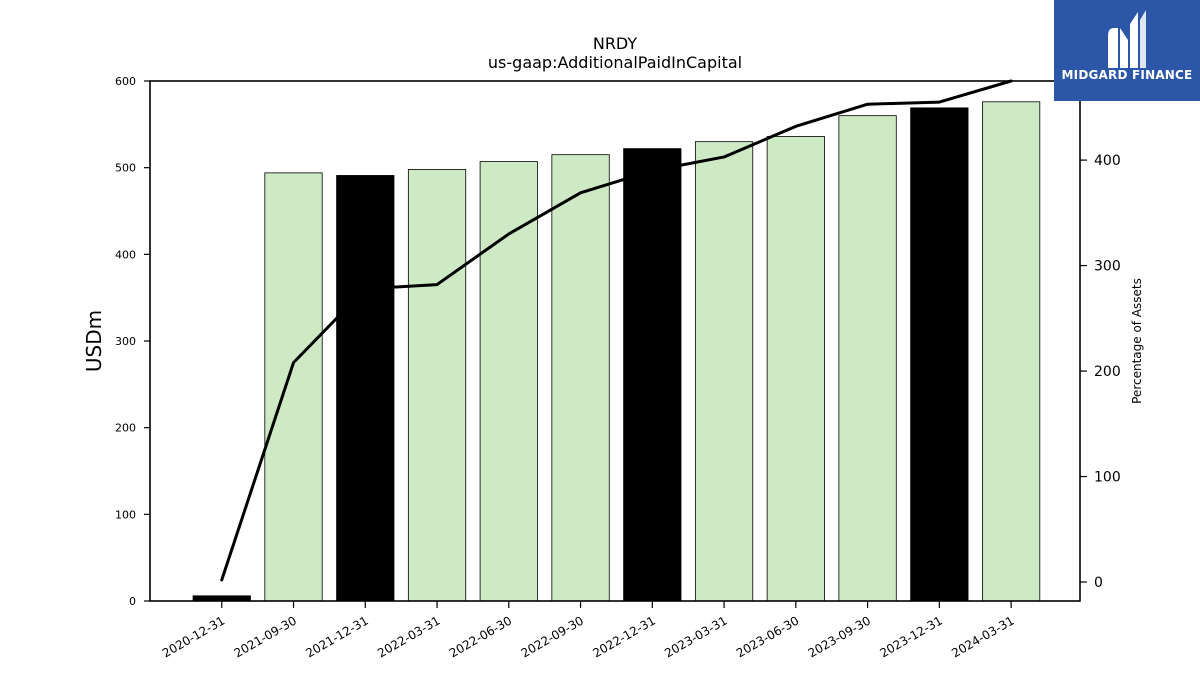  I want to click on midgard-finance-logo: MIDGARD FINANCE, so click(1127, 50).